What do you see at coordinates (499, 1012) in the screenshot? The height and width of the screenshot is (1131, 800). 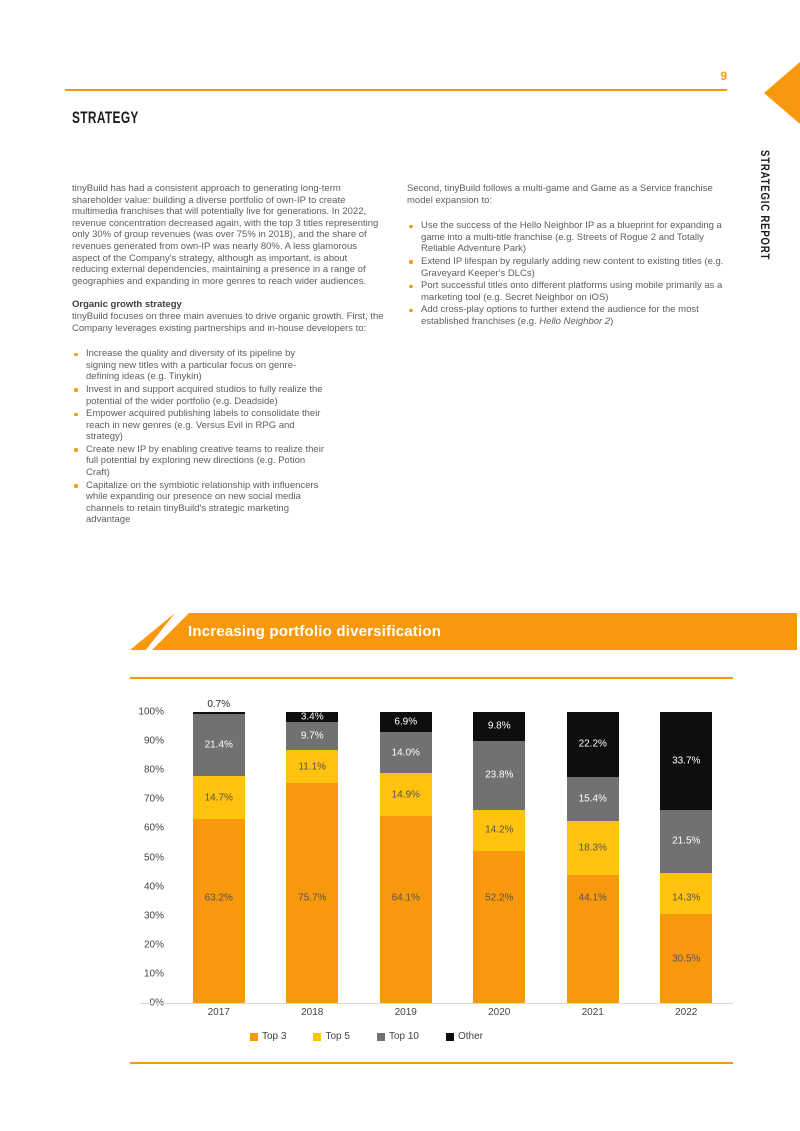 I see `x-tick-label: 2020` at bounding box center [499, 1012].